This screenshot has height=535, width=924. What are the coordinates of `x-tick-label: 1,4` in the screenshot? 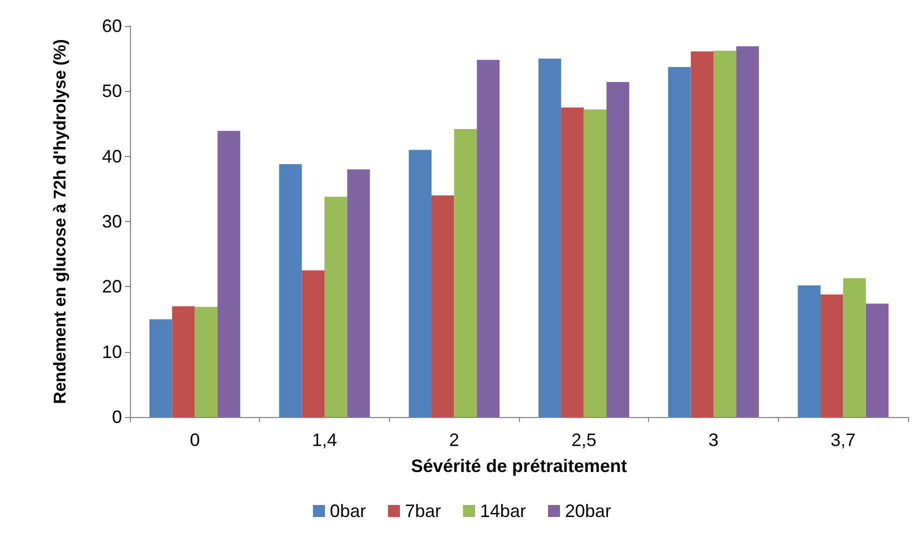 It's located at (325, 440).